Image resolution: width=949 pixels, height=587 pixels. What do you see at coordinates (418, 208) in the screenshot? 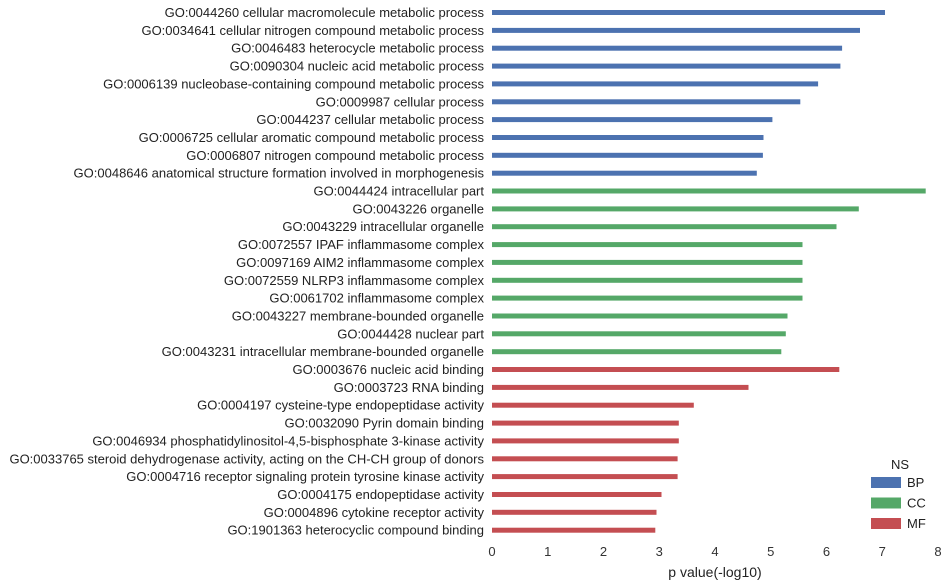
I see `category-label: GO:0043226 organelle` at bounding box center [418, 208].